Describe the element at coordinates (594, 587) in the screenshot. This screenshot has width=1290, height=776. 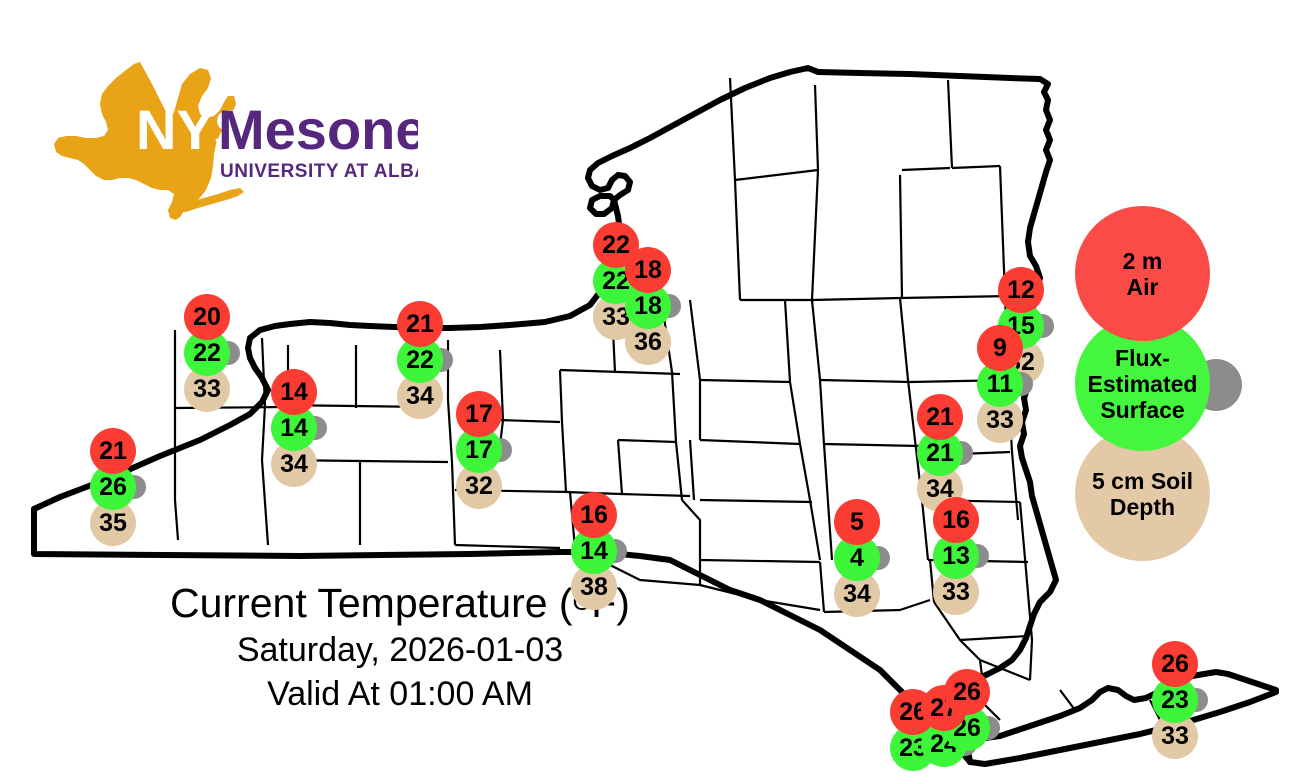
I see `station-soil-temp: 38` at that location.